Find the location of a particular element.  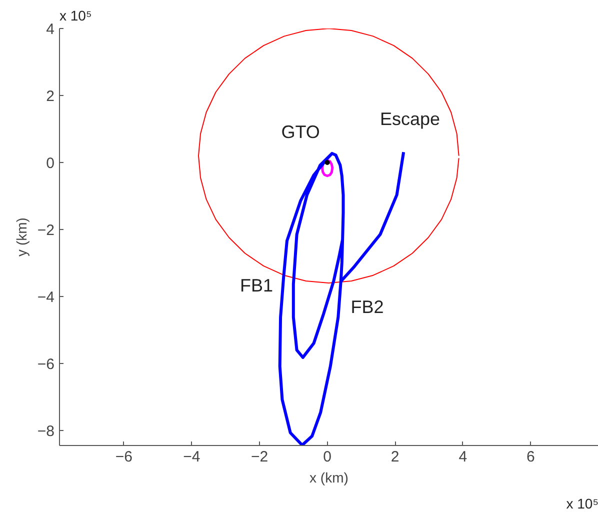

y-tick-label: 4 is located at coordinates (50, 29).